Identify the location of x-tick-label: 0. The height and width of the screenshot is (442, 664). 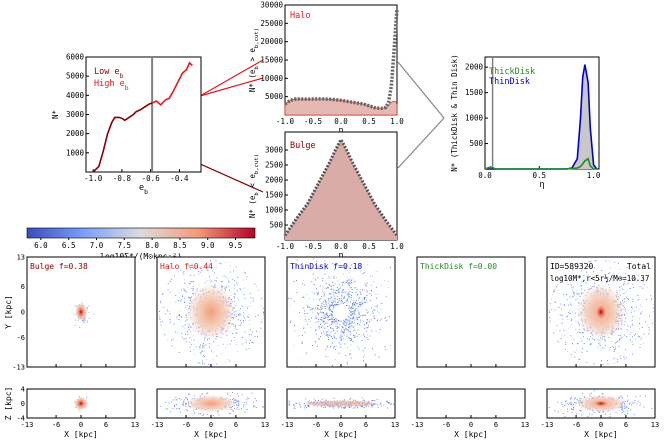
(81, 425).